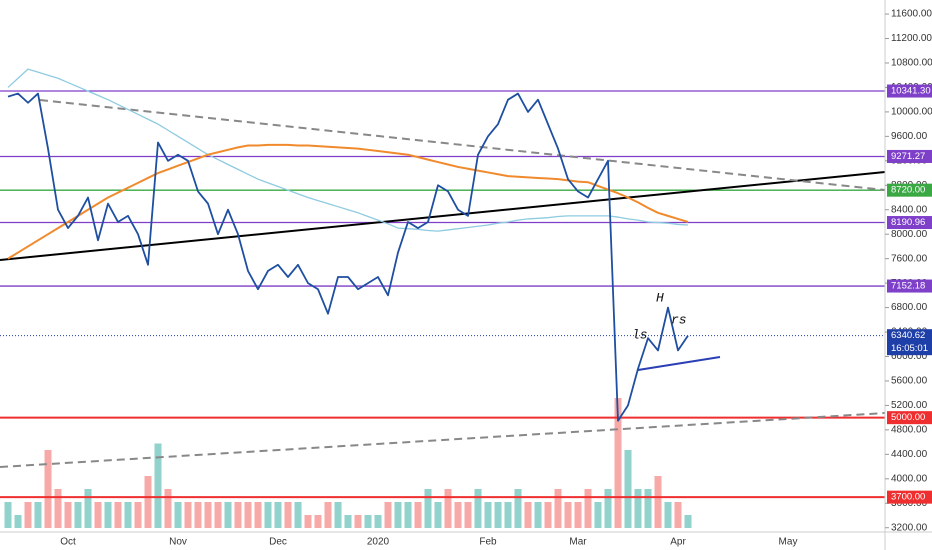 The height and width of the screenshot is (550, 932). Describe the element at coordinates (908, 222) in the screenshot. I see `level-label: 8190.96` at that location.